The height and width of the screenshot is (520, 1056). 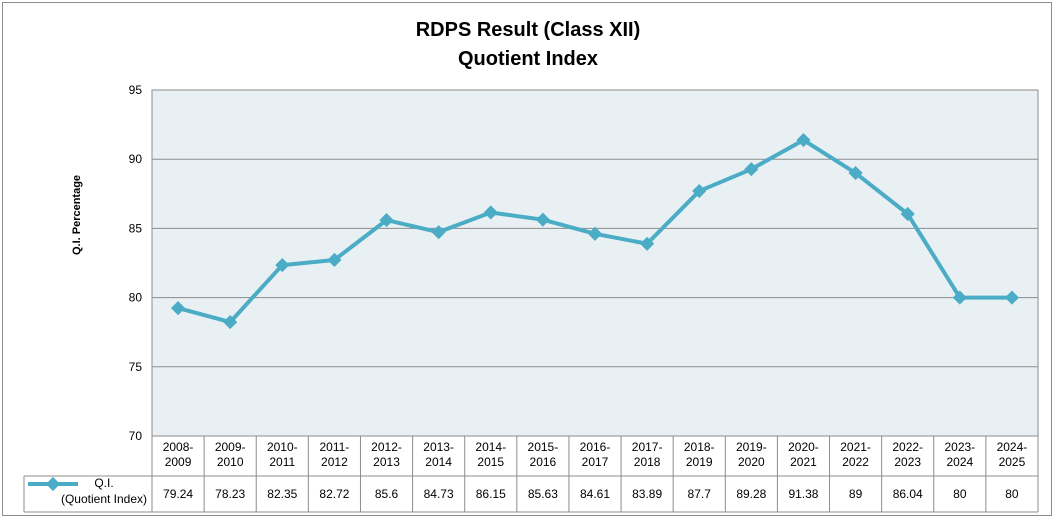 What do you see at coordinates (595, 494) in the screenshot?
I see `table-data-cell: 84.61` at bounding box center [595, 494].